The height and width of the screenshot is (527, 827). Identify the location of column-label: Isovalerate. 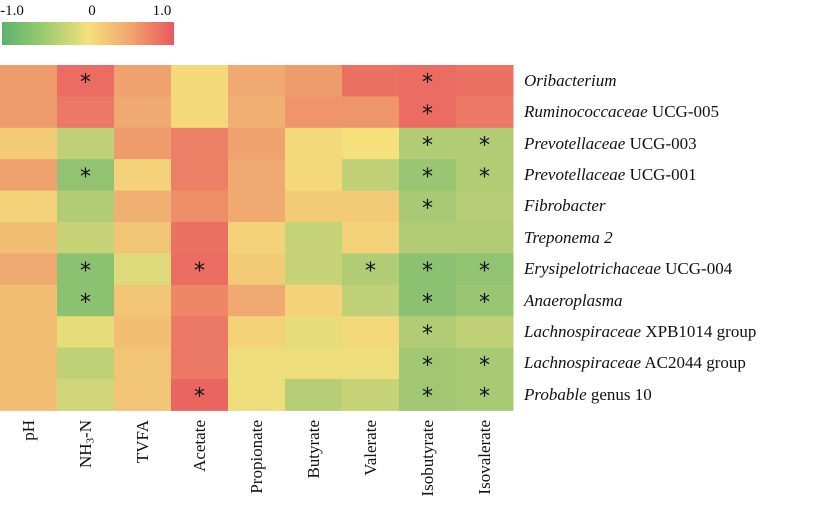
(484, 457).